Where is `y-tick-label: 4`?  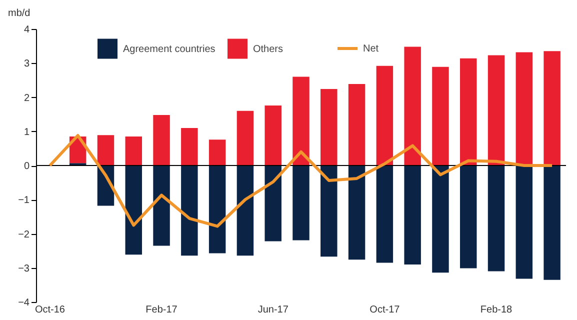
y-tick-label: 4 is located at coordinates (27, 30).